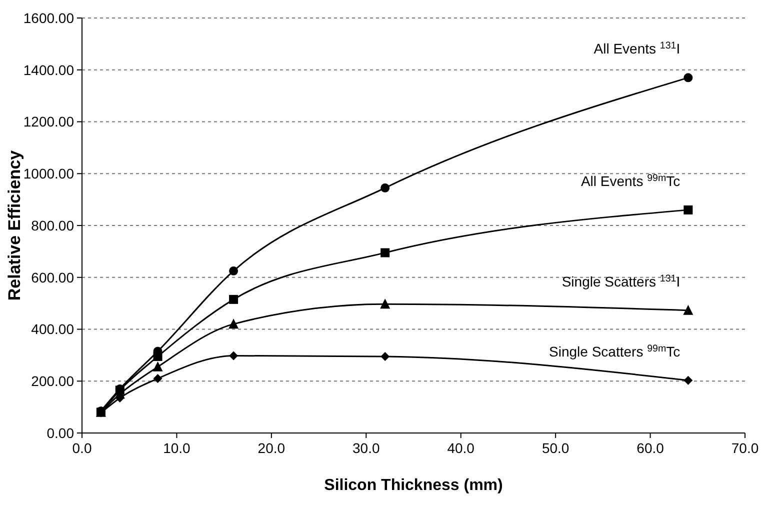 The image size is (767, 508). Describe the element at coordinates (52, 329) in the screenshot. I see `y-tick-label: 400.00` at that location.